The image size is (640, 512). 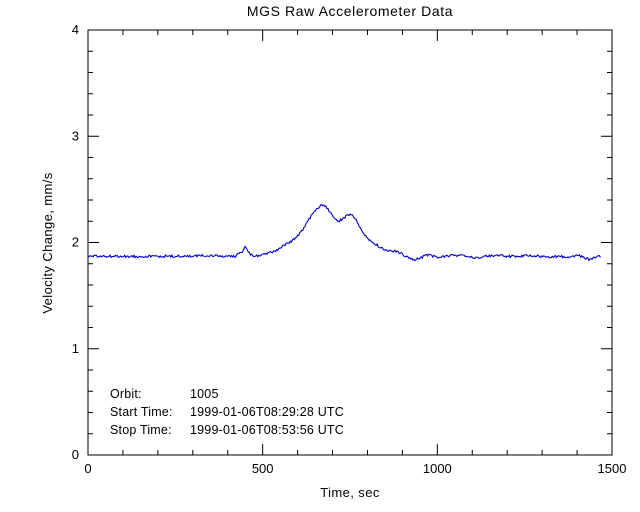 I want to click on annotation-orbit-value: 1005, so click(x=204, y=394).